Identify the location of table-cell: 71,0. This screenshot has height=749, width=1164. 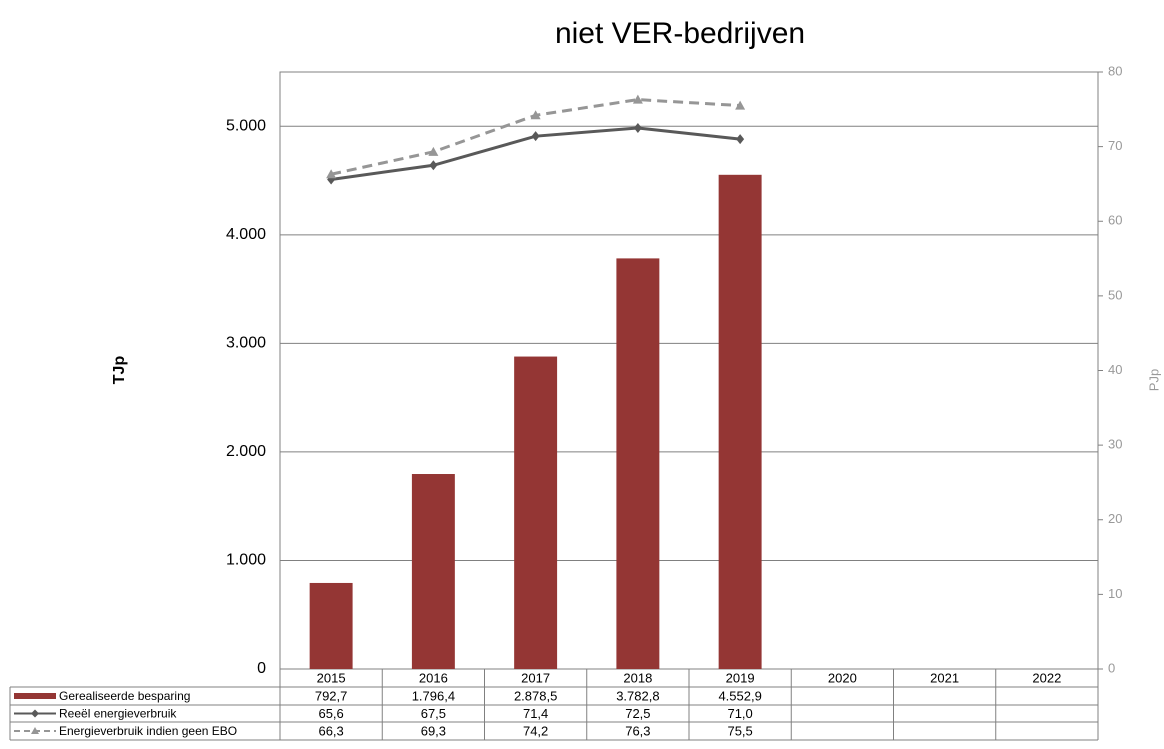
(739, 713).